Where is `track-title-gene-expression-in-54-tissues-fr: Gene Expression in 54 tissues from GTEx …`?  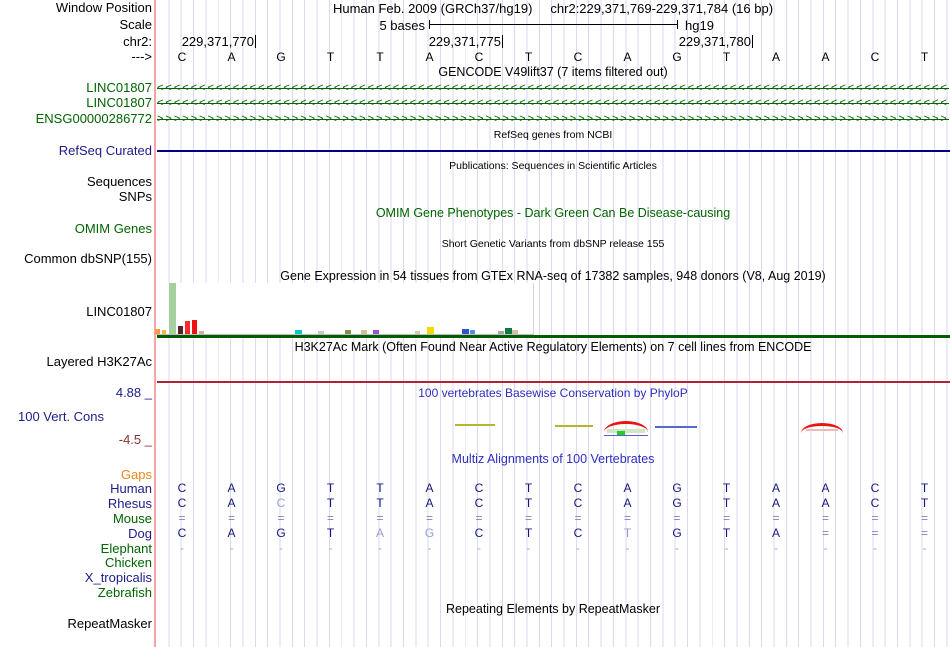 track-title-gene-expression-in-54-tissues-fr: Gene Expression in 54 tissues from GTEx … is located at coordinates (553, 276).